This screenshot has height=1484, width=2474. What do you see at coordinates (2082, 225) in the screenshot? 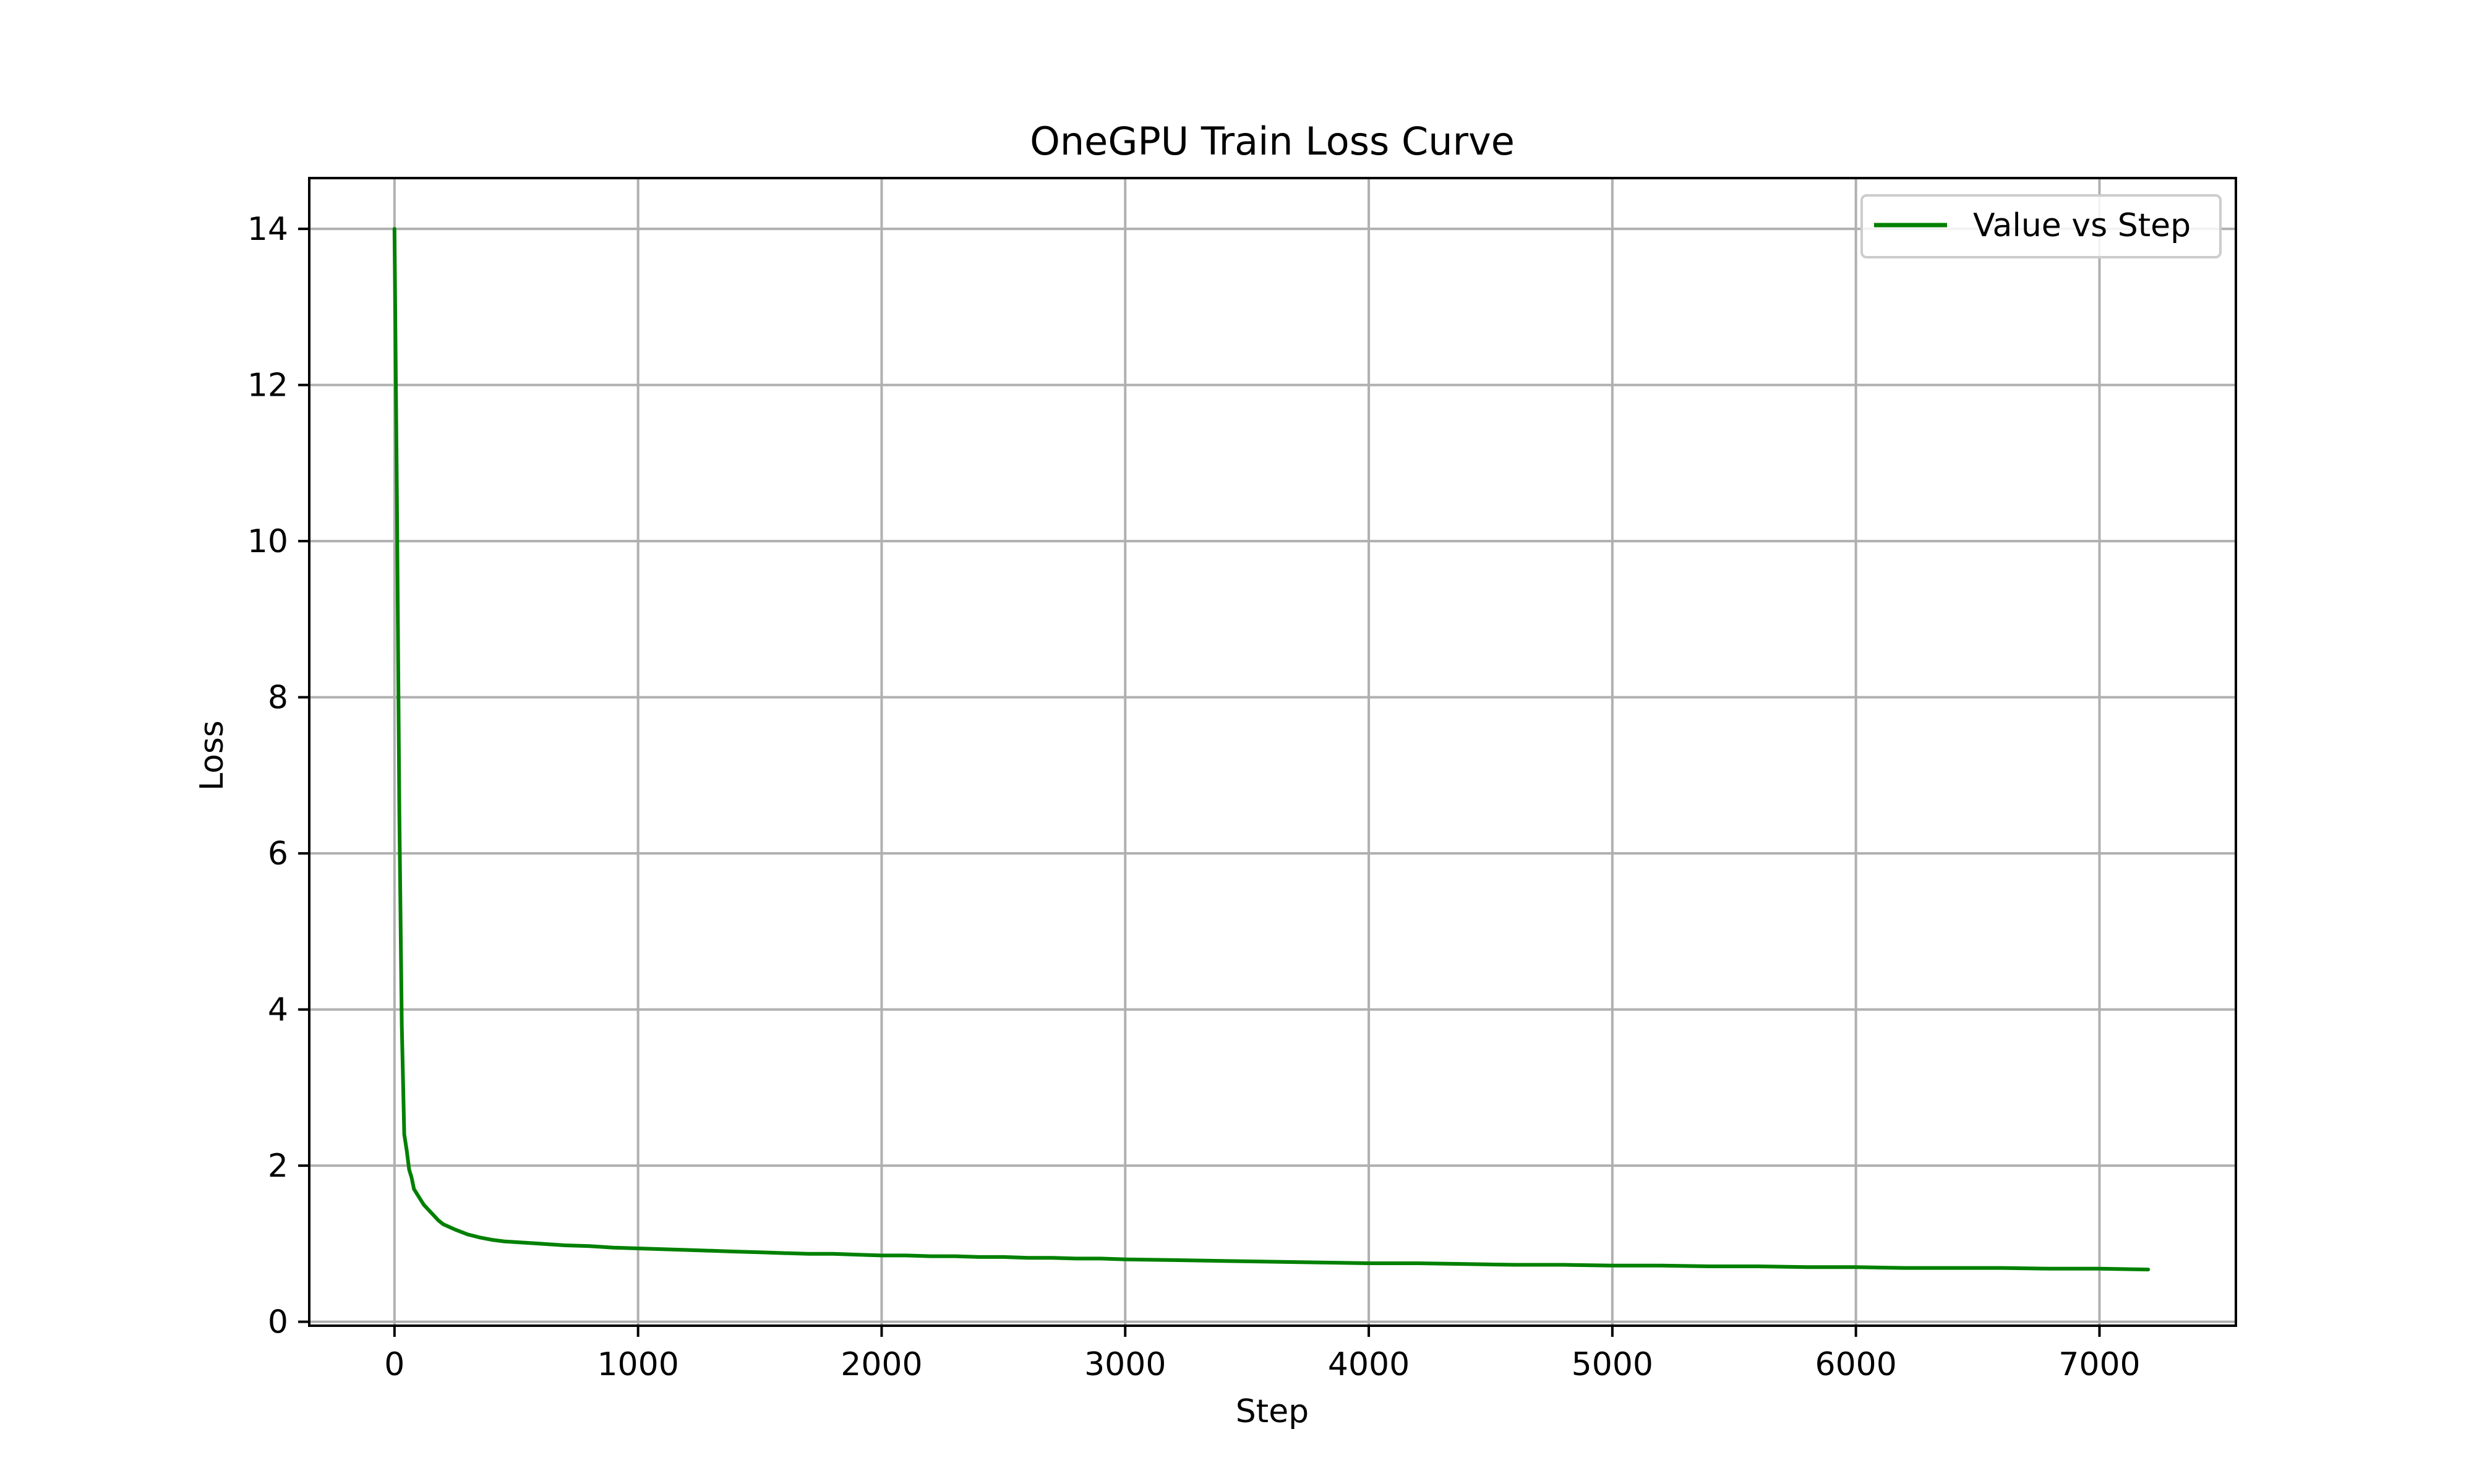
I see `legend-label: Value vs Step` at bounding box center [2082, 225].